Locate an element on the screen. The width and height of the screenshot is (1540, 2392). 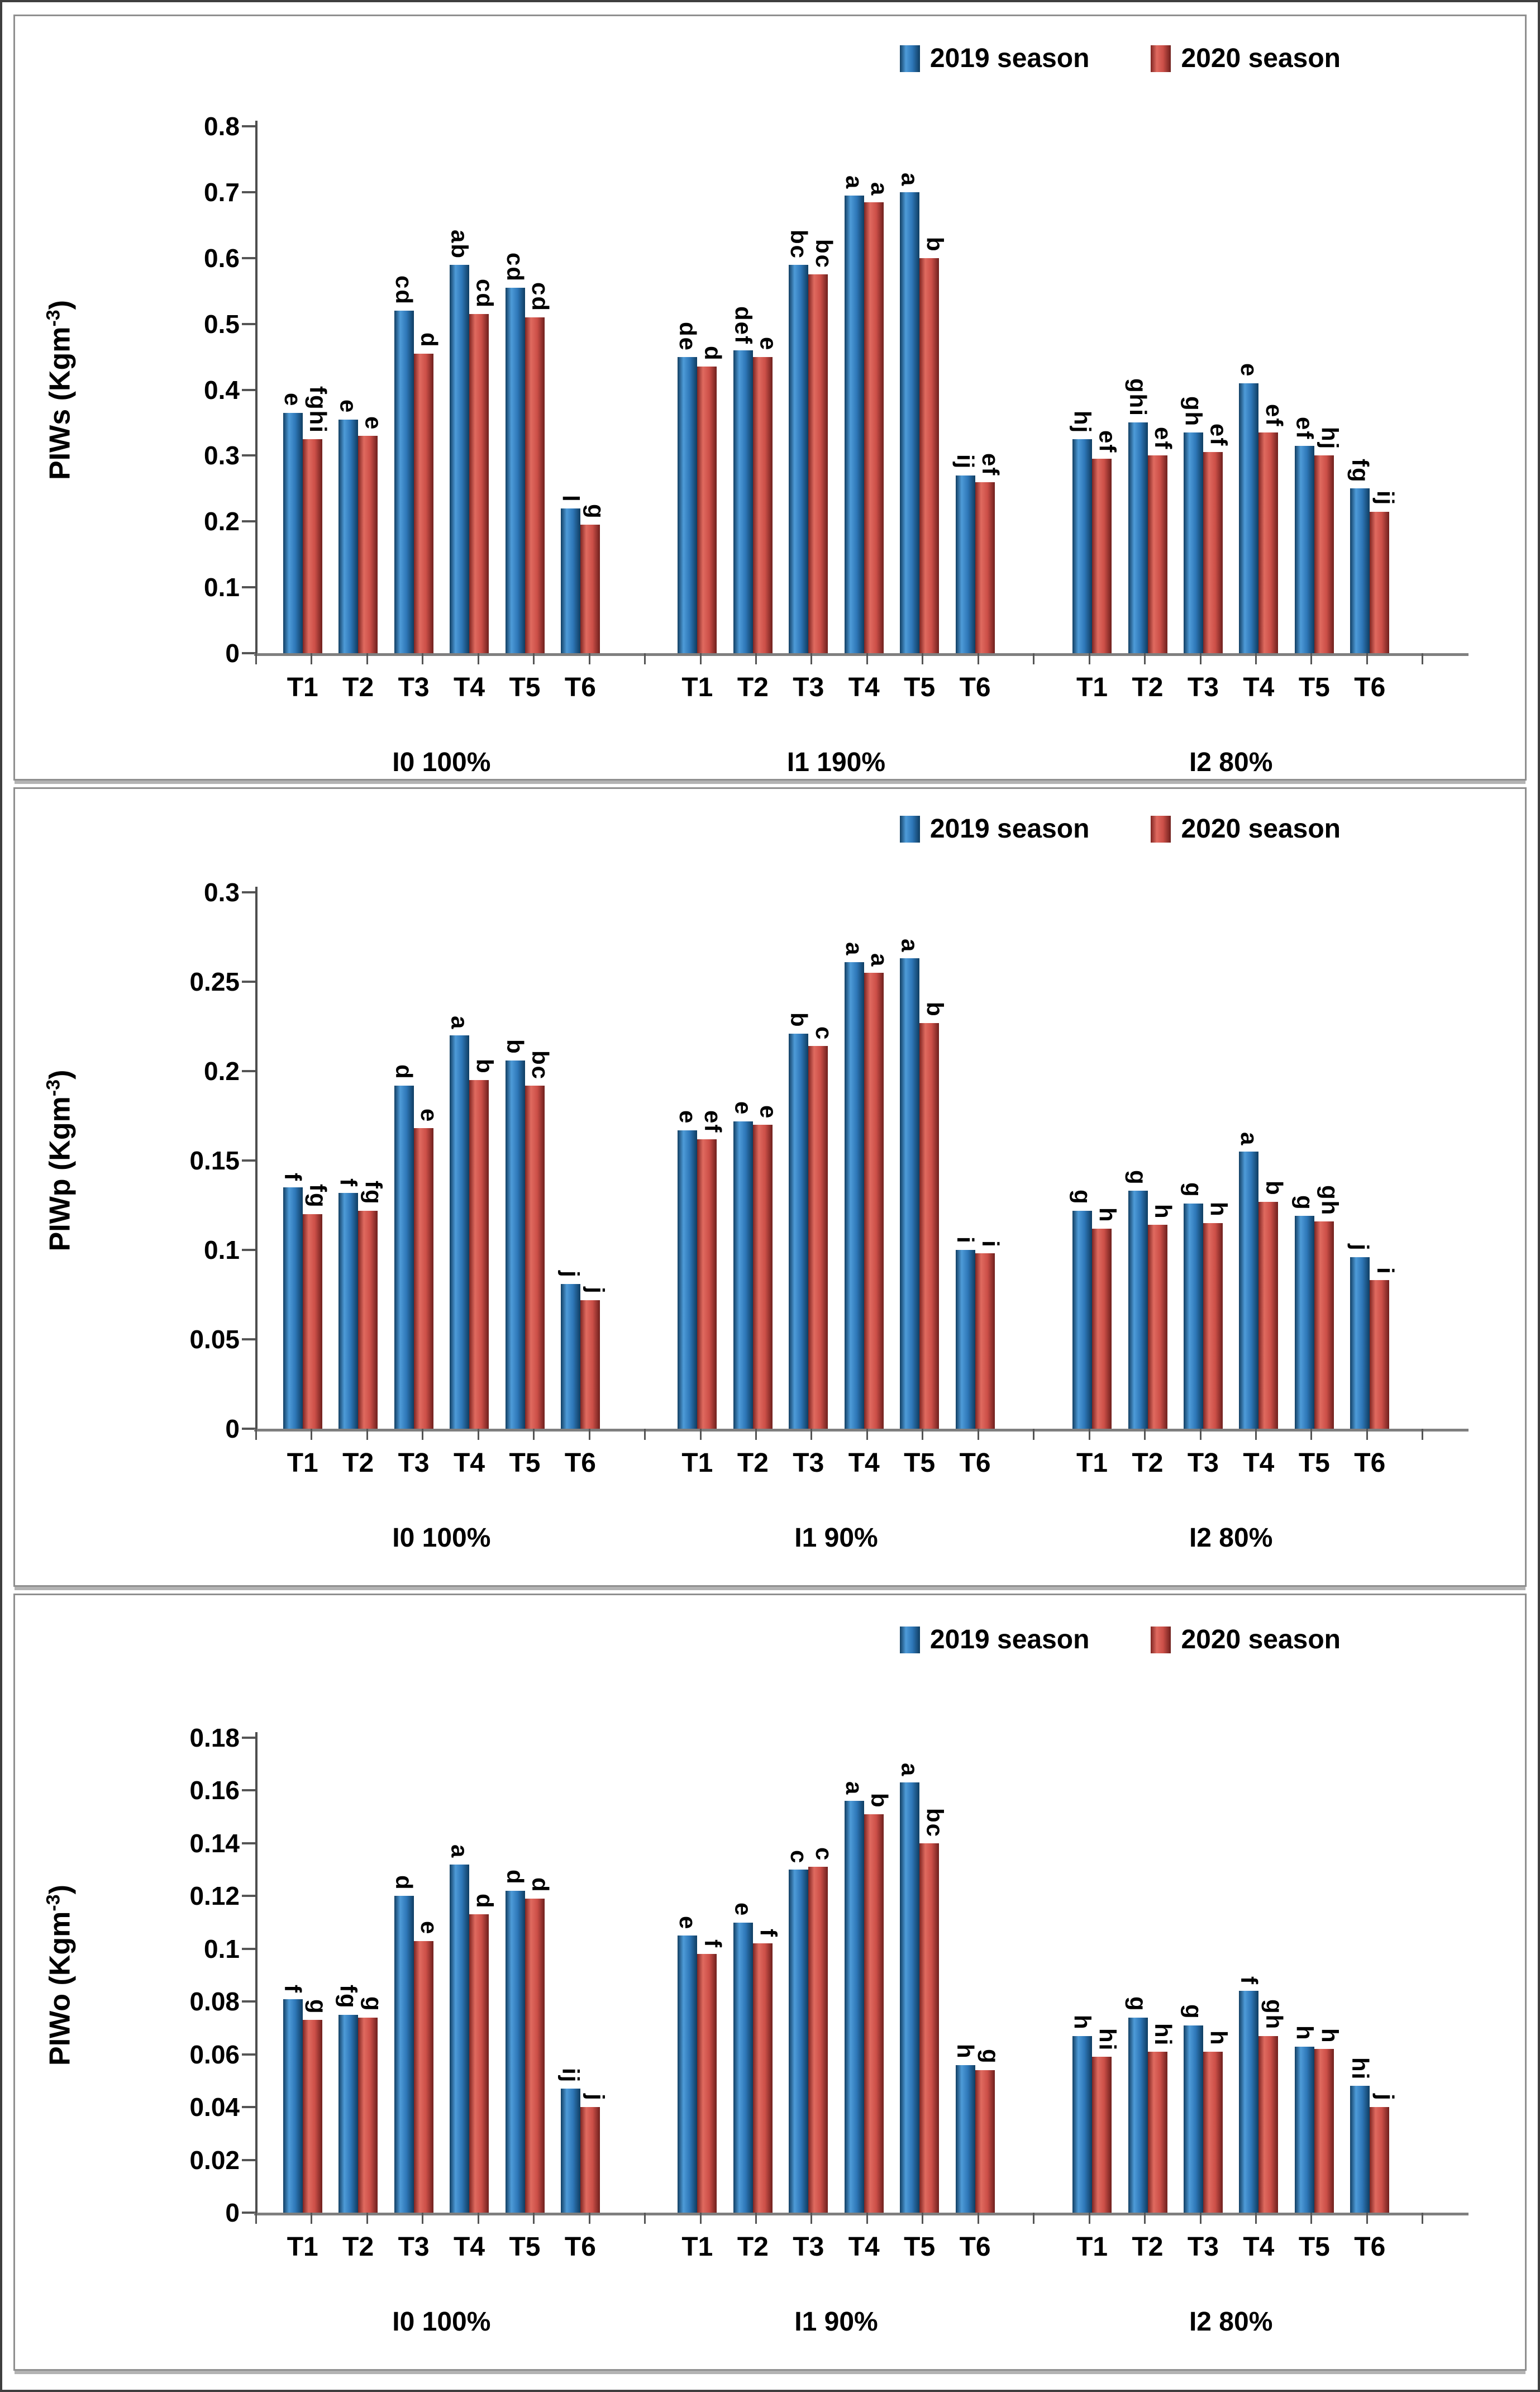
sig-letter-2020: g is located at coordinates (318, 2007).